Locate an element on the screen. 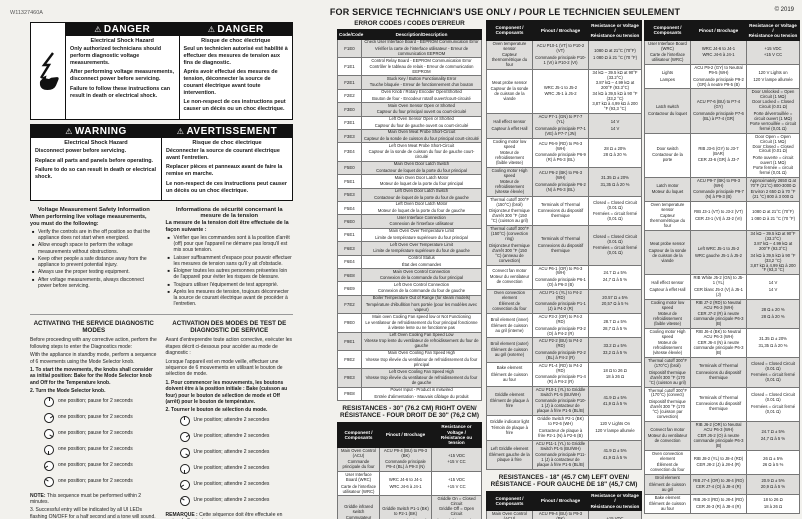 This screenshot has width=802, height=519. resistance-value-en: 26 Ω ± 5% is located at coordinates (773, 458).